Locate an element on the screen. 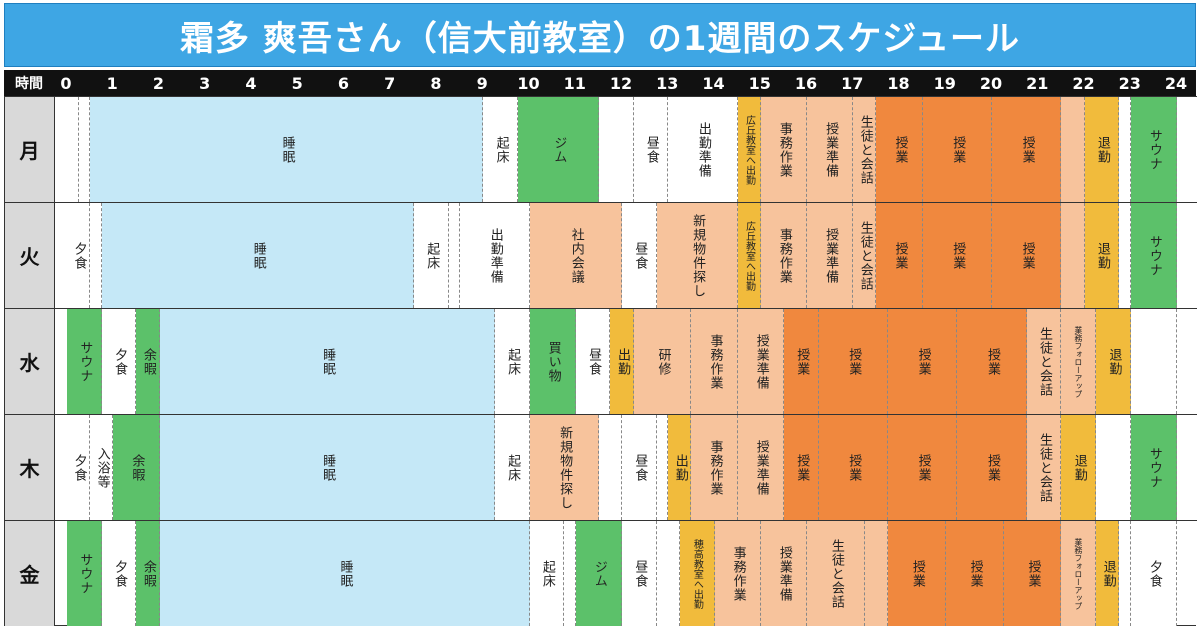  hour-tick: 16 is located at coordinates (806, 83).